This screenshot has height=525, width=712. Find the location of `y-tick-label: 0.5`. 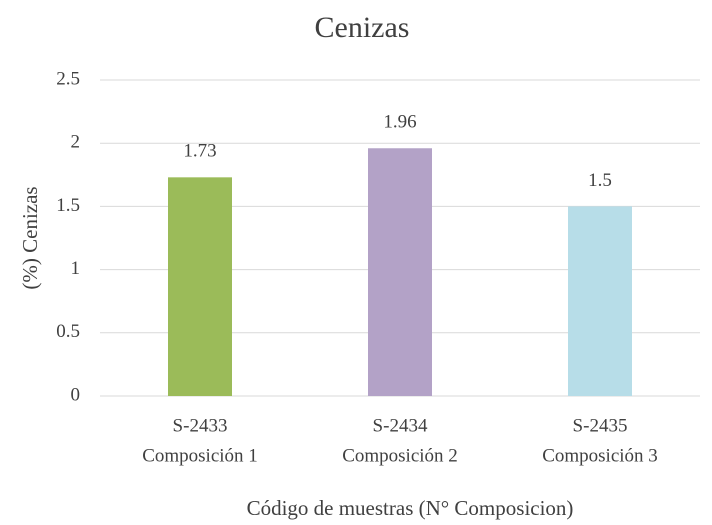

y-tick-label: 0.5 is located at coordinates (68, 331).